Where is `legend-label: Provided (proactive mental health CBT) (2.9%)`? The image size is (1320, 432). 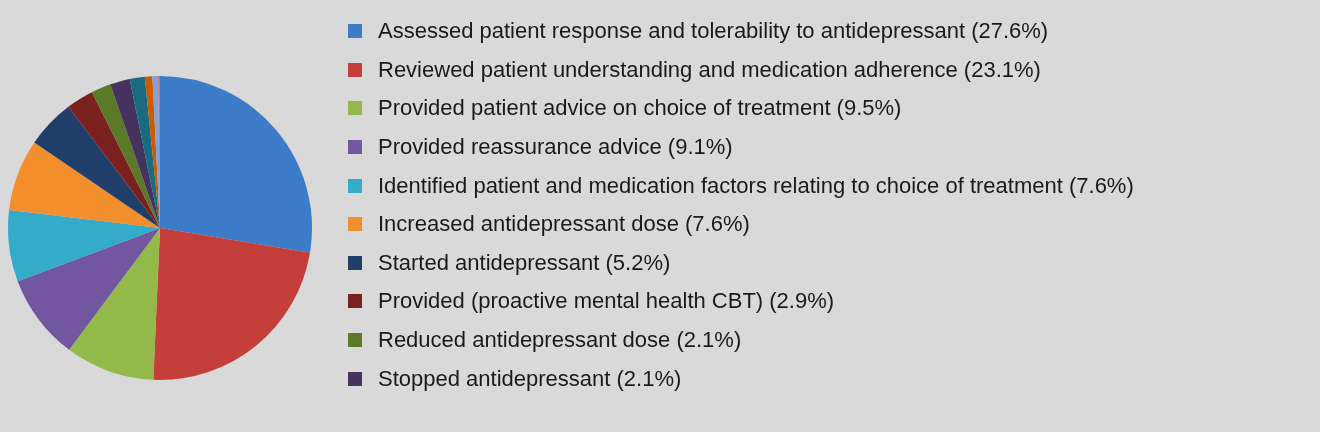
legend-label: Provided (proactive mental health CBT) (2.9%) is located at coordinates (606, 301).